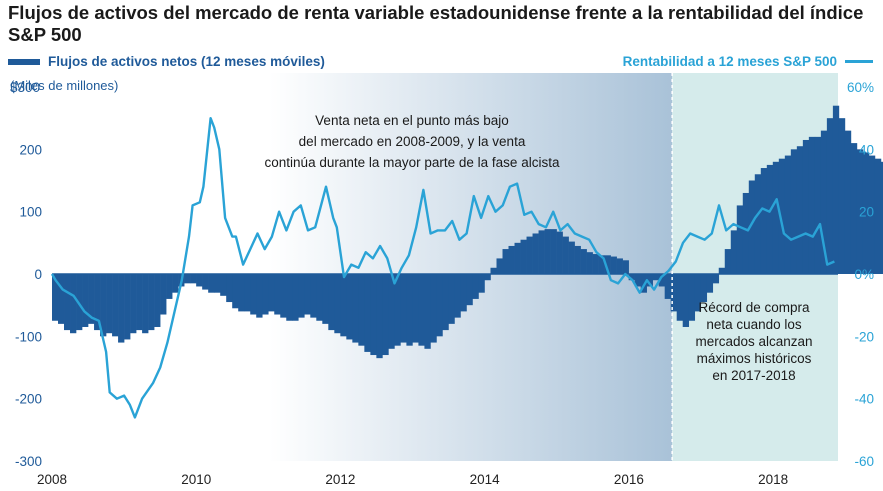  I want to click on left-tick-label: 200, so click(30, 149).